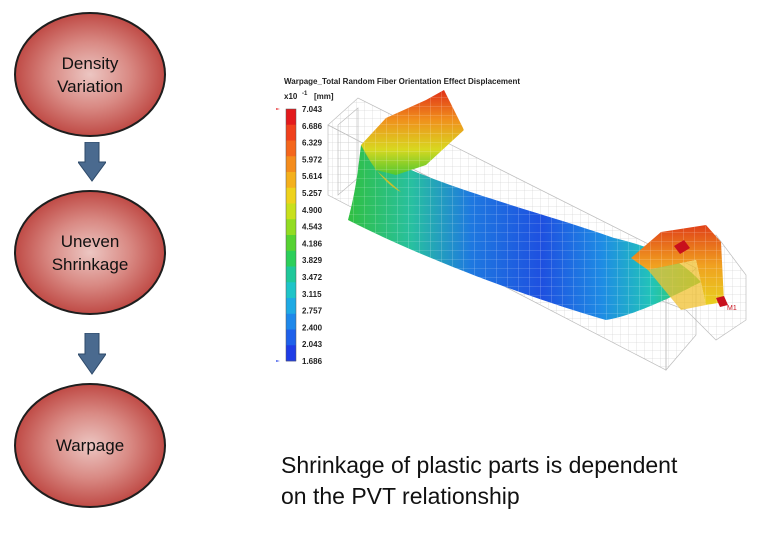  I want to click on colorbar-tick-label: 4.543, so click(312, 227).